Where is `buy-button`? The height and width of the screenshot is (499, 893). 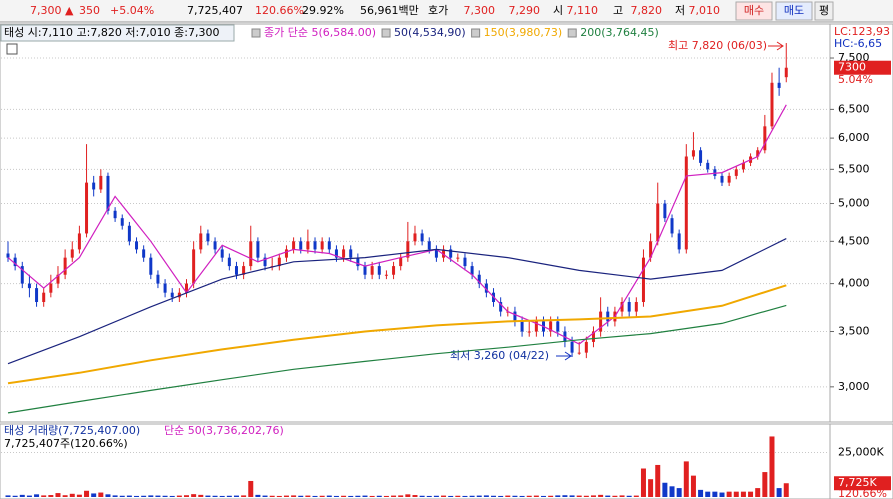
buy-button is located at coordinates (754, 11).